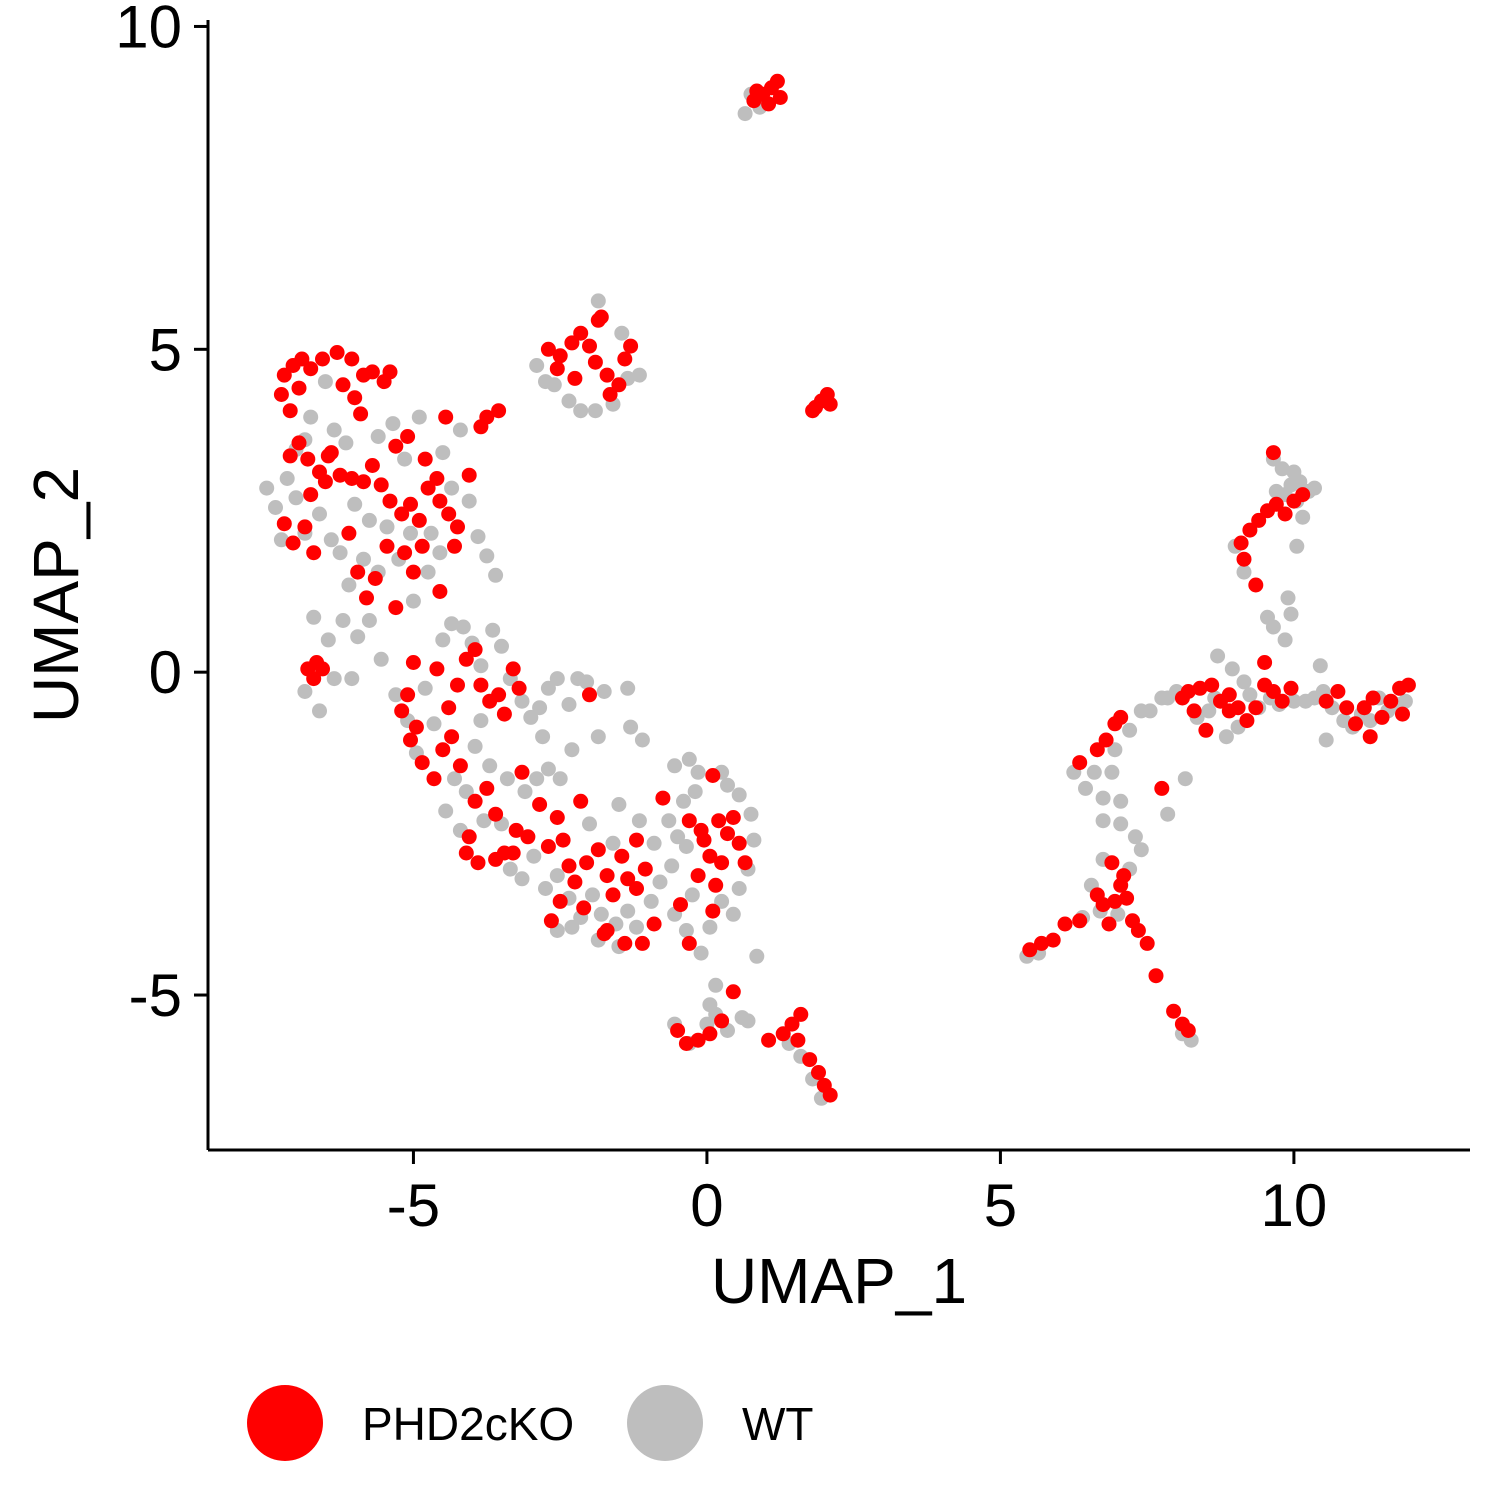 The image size is (1500, 1500). What do you see at coordinates (148, 30) in the screenshot?
I see `y-tick-label: 10` at bounding box center [148, 30].